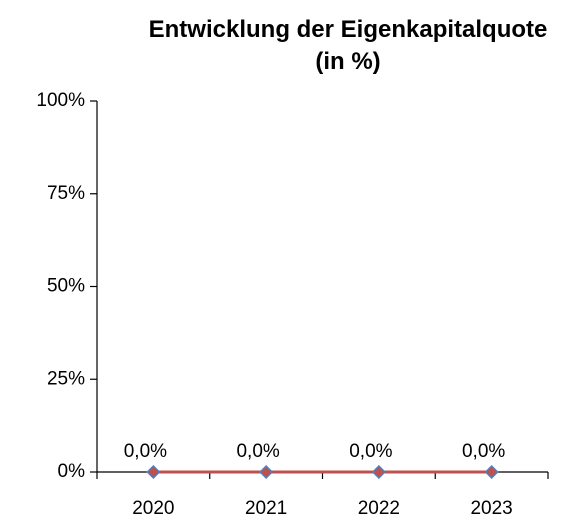 The width and height of the screenshot is (585, 522). What do you see at coordinates (66, 378) in the screenshot?
I see `y-tick-label: 25%` at bounding box center [66, 378].